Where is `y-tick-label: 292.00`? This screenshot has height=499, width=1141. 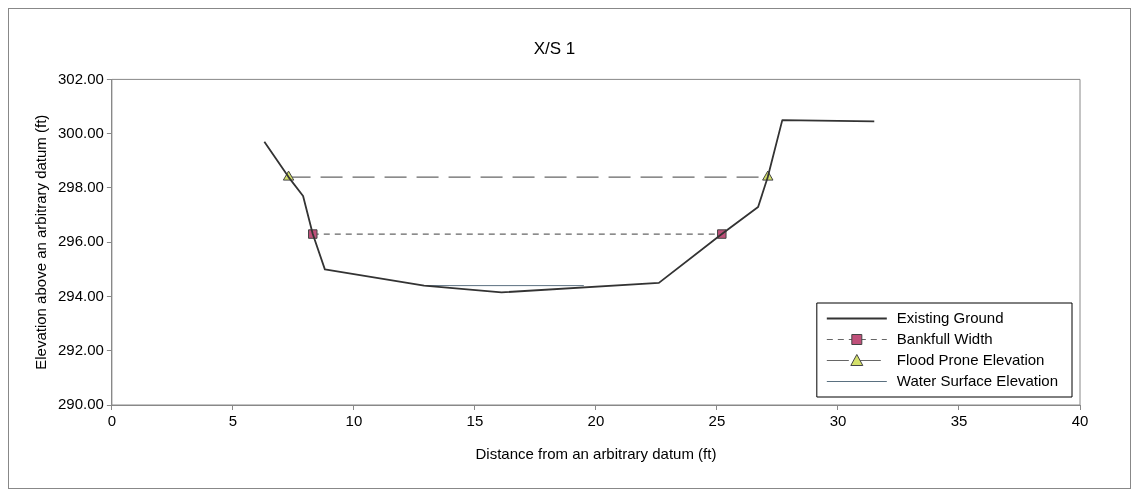 y-tick-label: 292.00 is located at coordinates (80, 349).